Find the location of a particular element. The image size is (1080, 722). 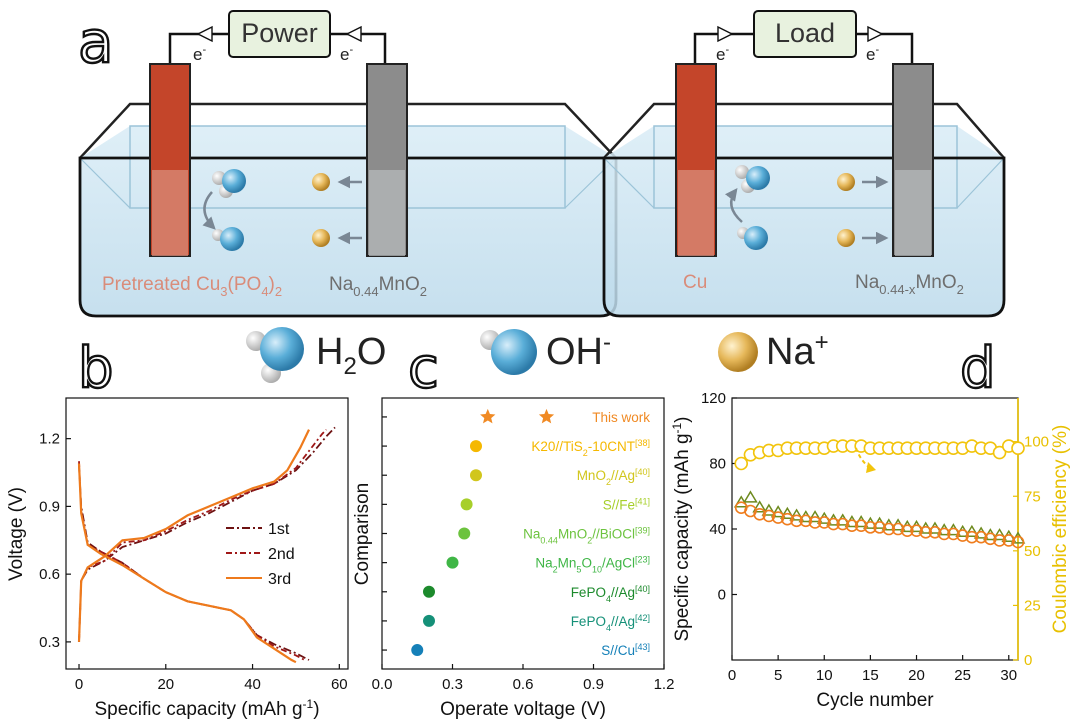

point-label: Na2Mn5O10/AgCl[23] is located at coordinates (592, 565).